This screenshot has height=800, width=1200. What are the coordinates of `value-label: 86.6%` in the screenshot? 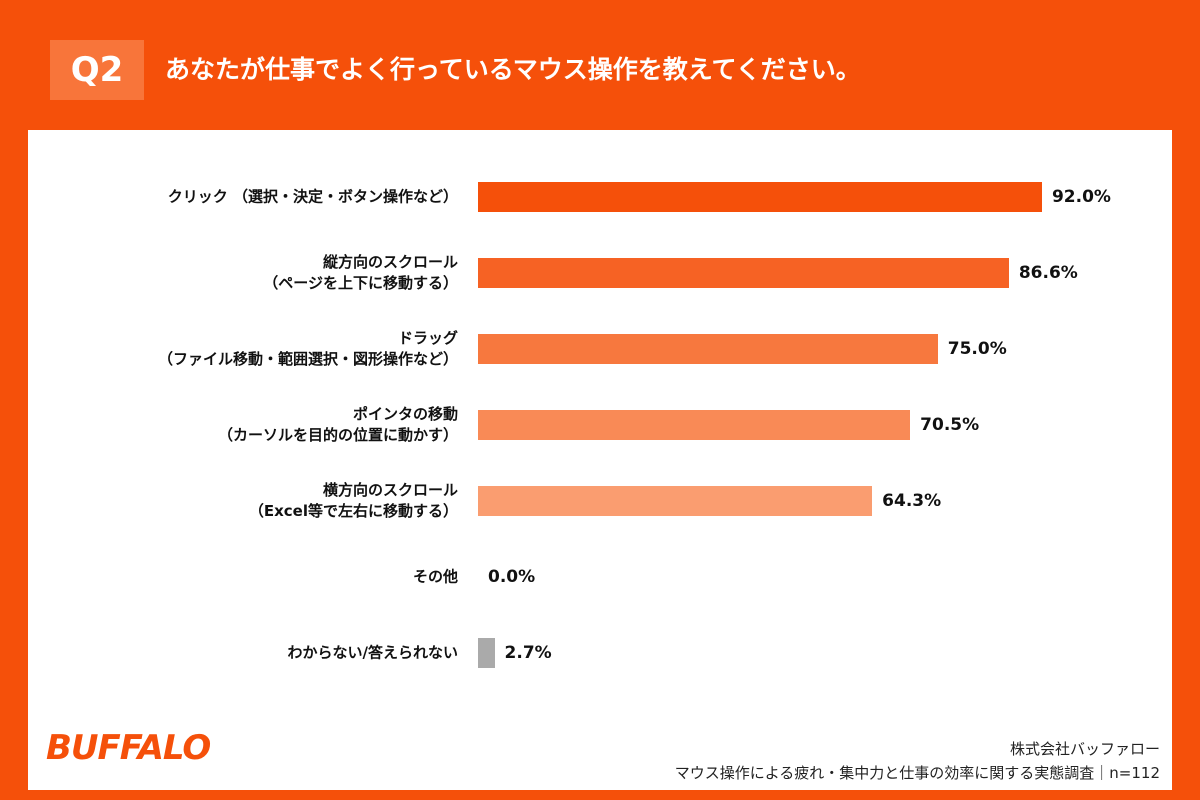 It's located at (1048, 273).